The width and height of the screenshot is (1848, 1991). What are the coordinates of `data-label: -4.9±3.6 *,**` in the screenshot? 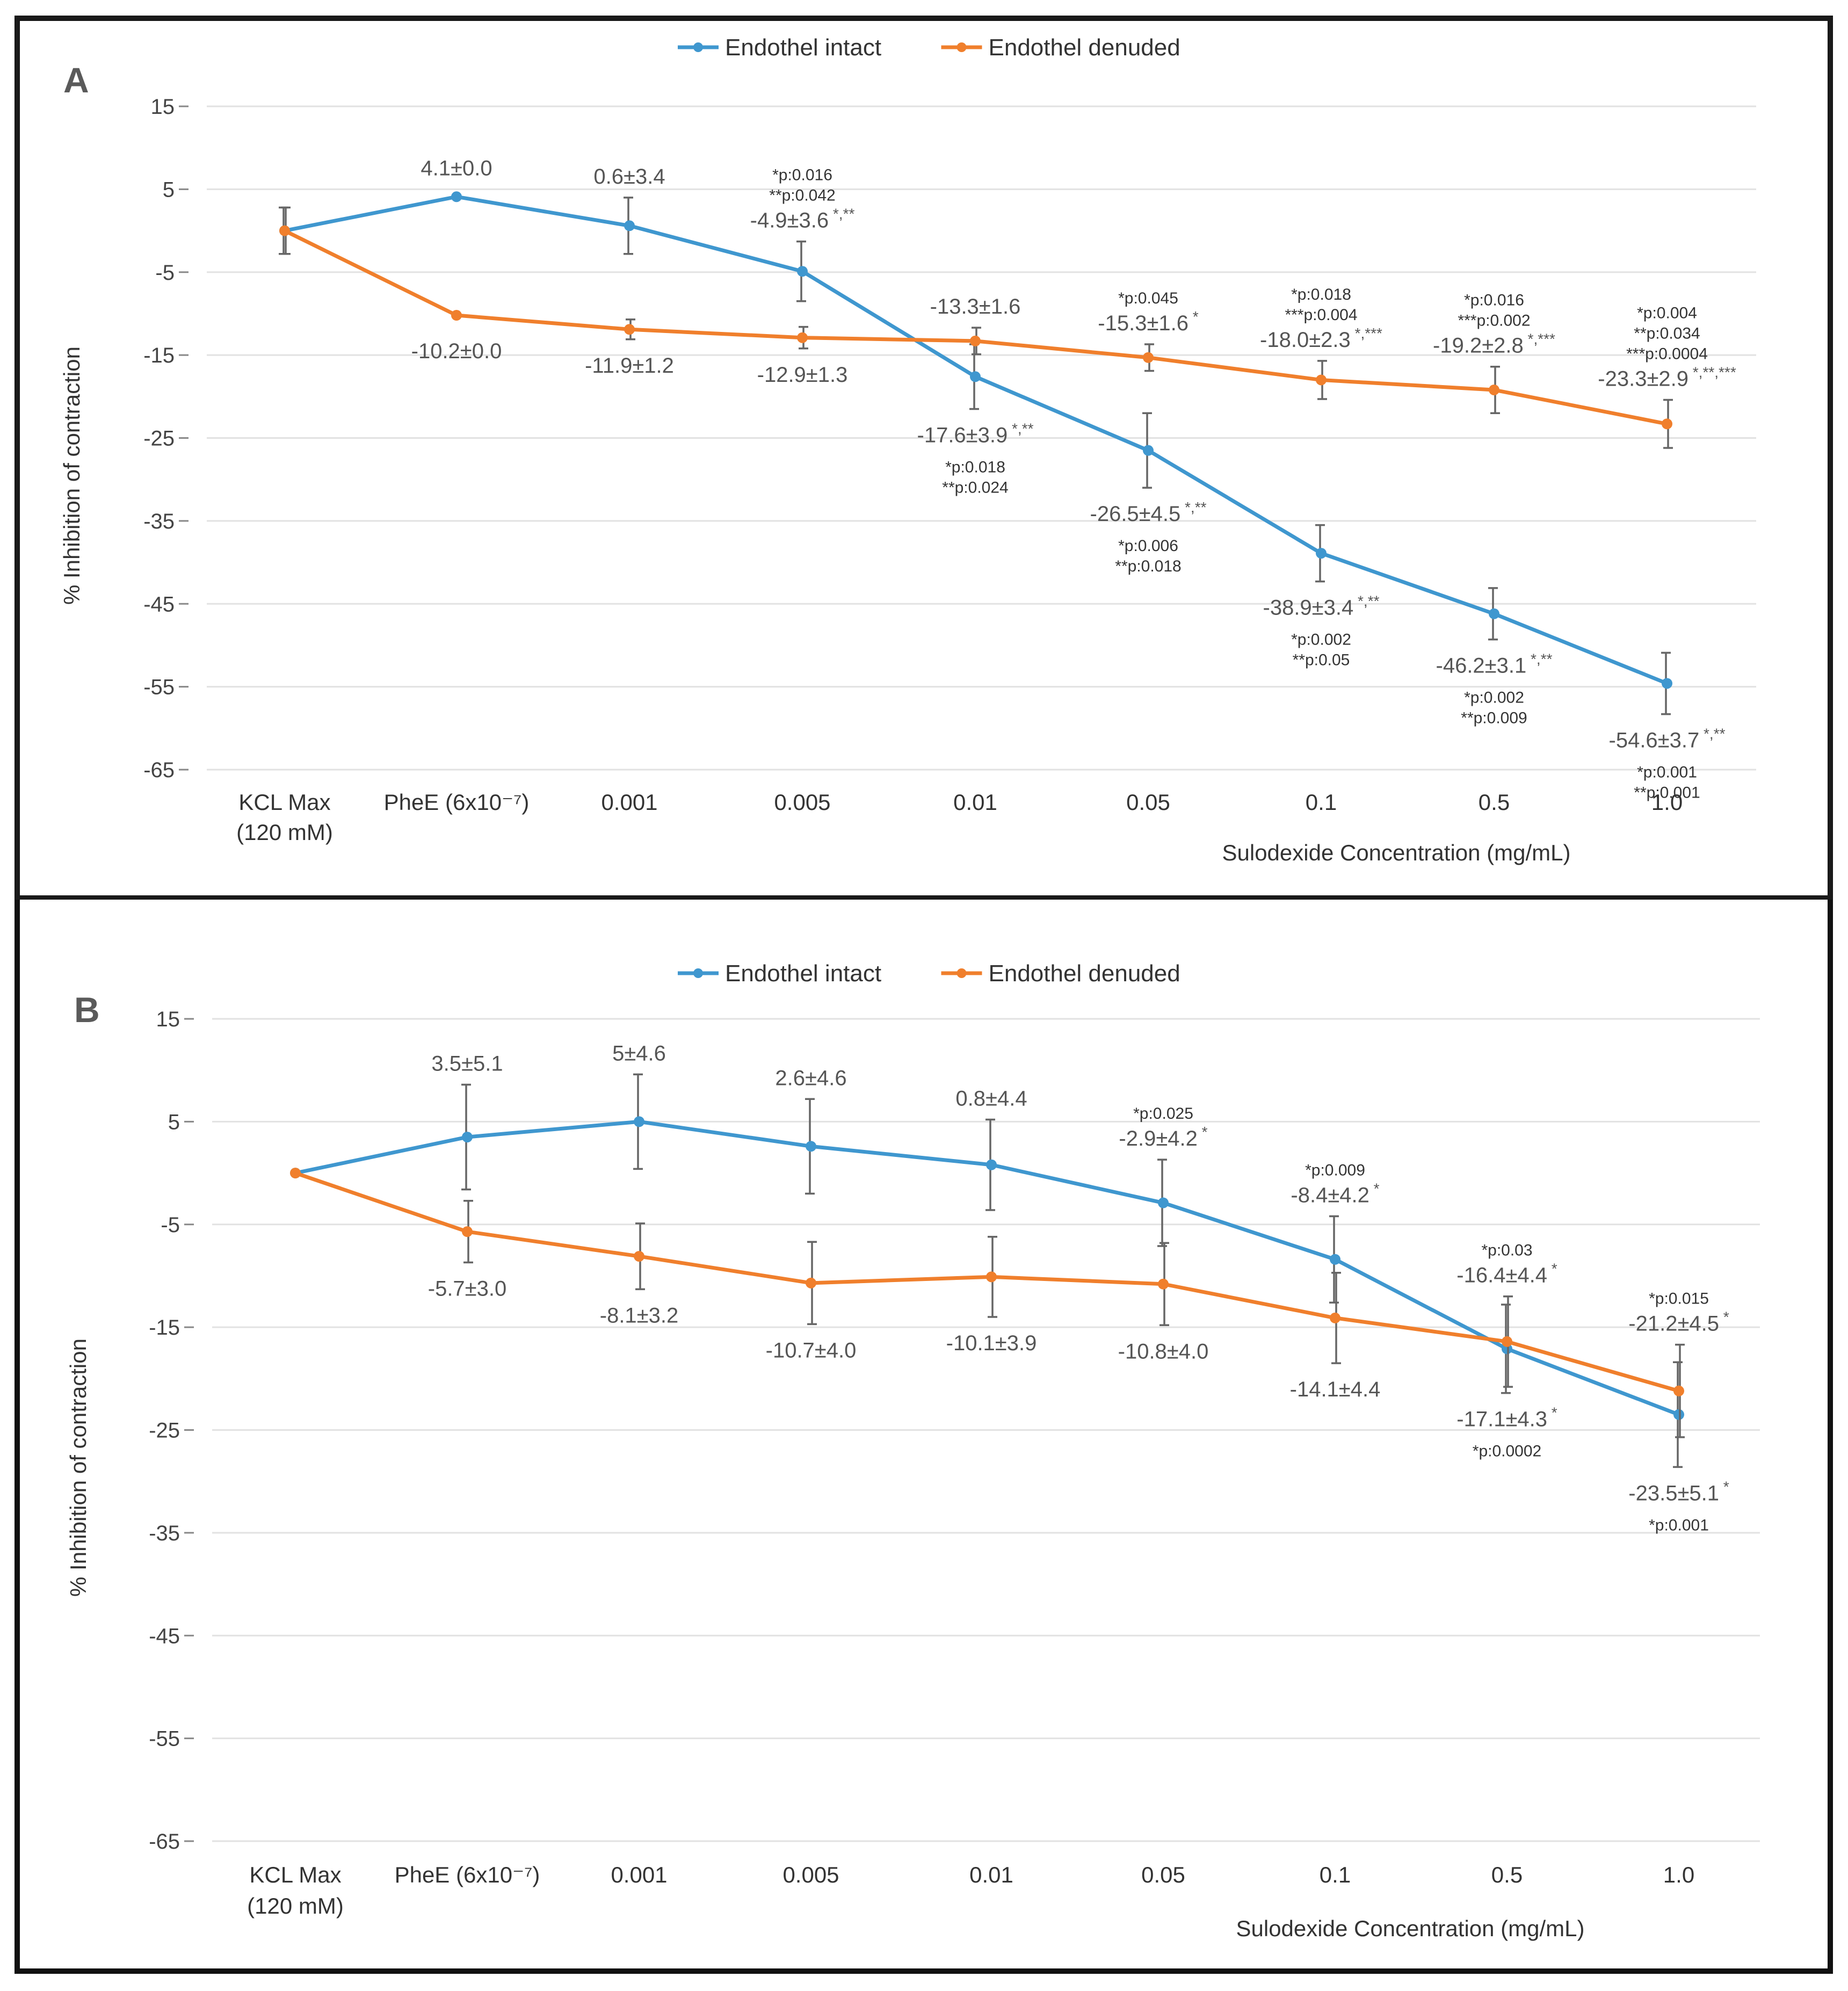 It's located at (803, 219).